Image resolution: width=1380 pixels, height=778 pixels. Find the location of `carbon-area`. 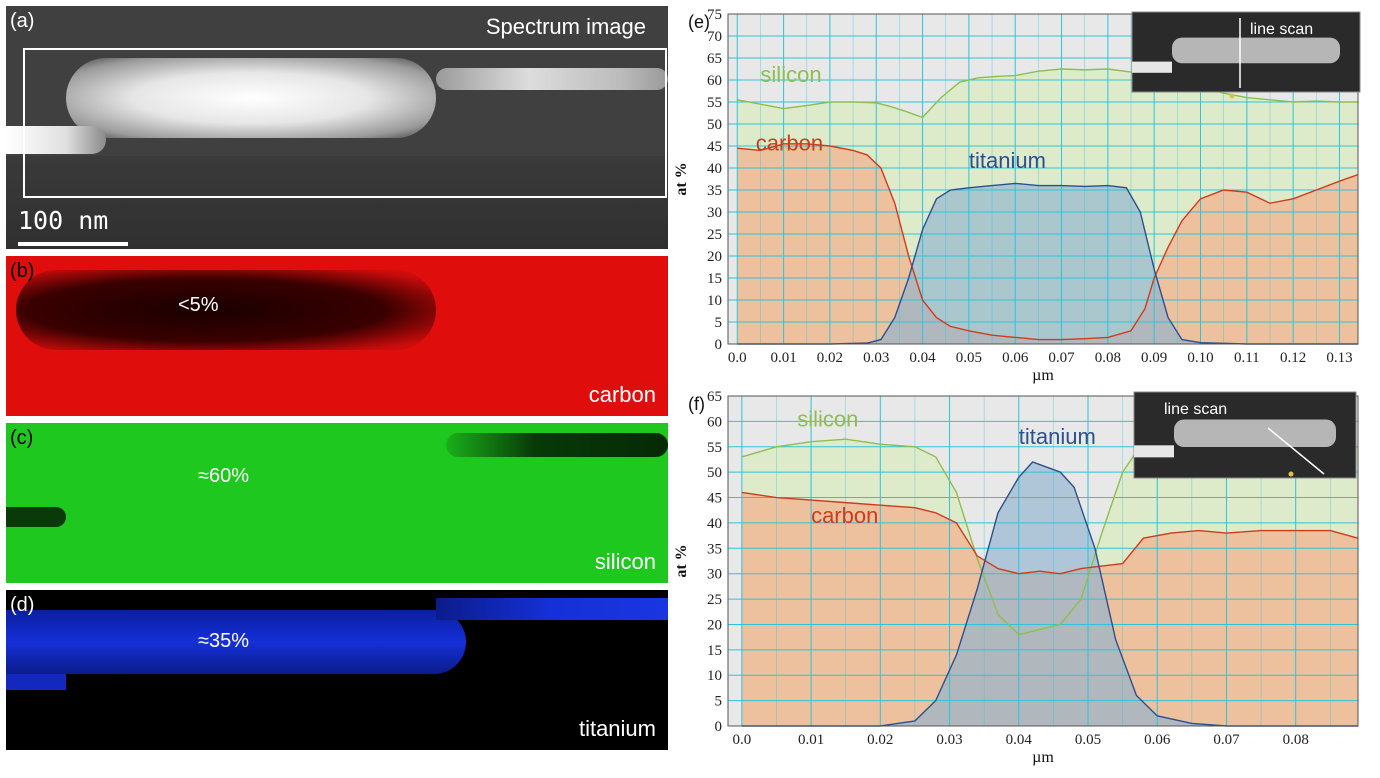

carbon-area is located at coordinates (1047, 243).